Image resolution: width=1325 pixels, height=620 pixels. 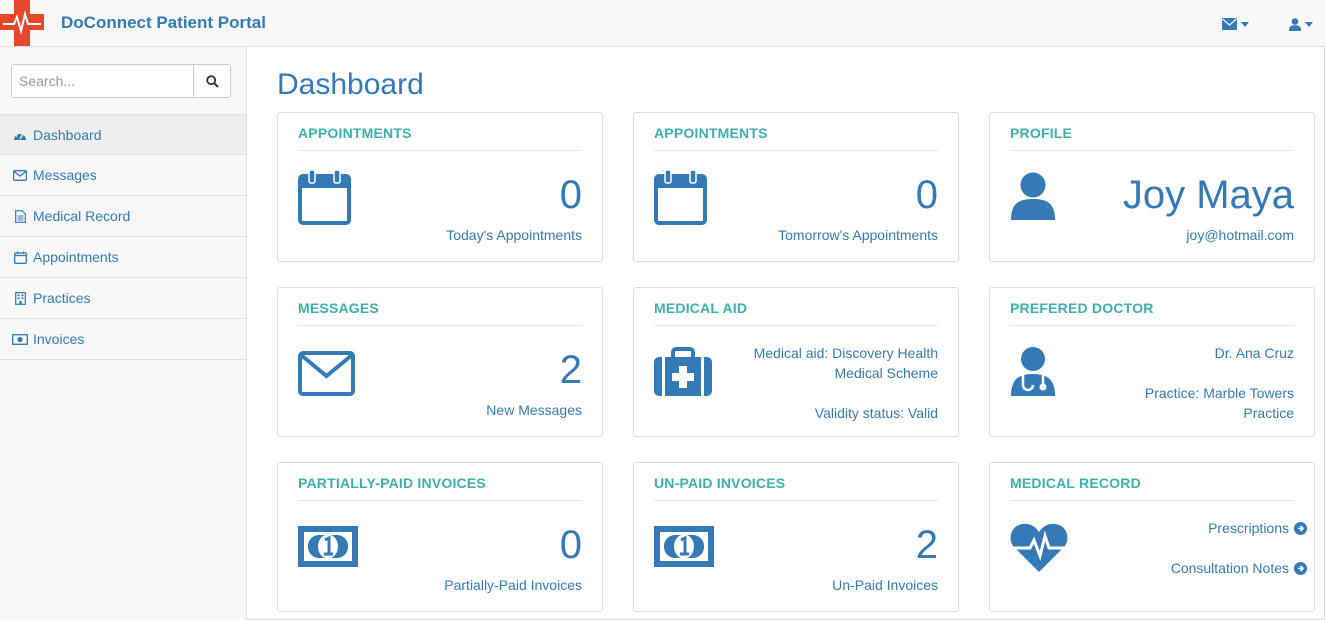 I want to click on messages-card: MESSAGES 2 New Messages, so click(x=440, y=362).